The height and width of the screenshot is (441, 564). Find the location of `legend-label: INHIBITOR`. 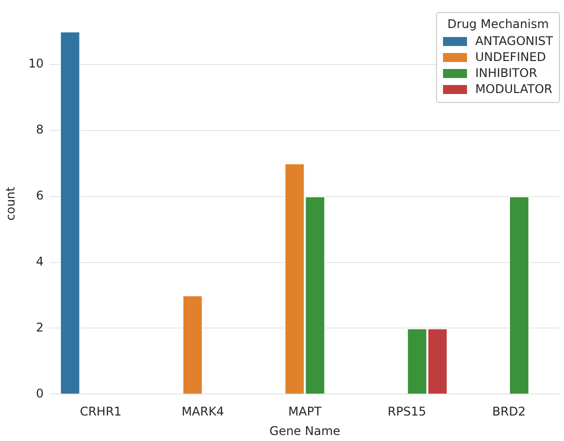

legend-label: INHIBITOR is located at coordinates (506, 73).